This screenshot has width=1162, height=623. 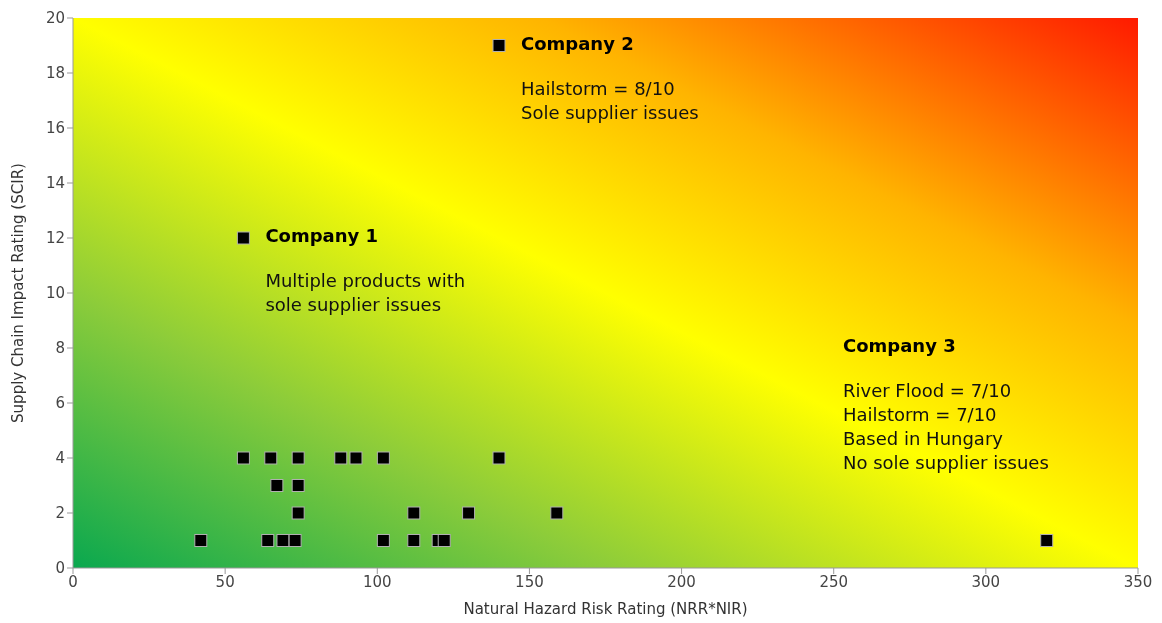 What do you see at coordinates (60, 513) in the screenshot?
I see `y-tick-label: 2` at bounding box center [60, 513].